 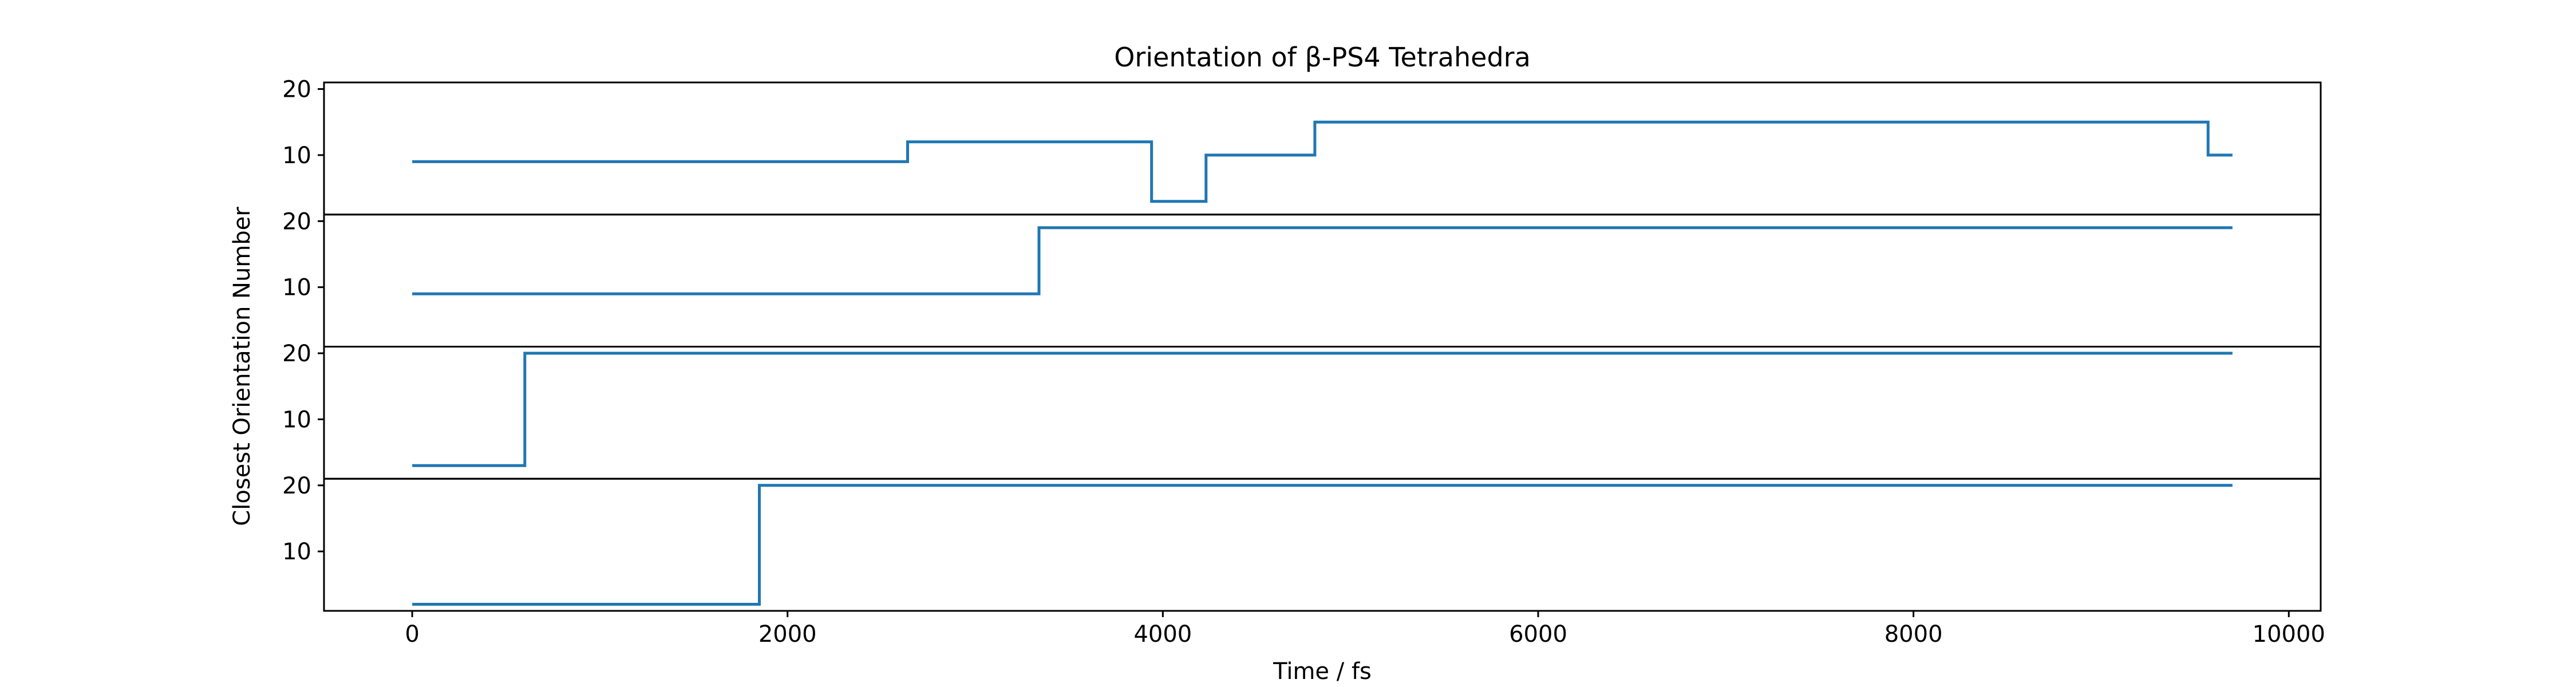 What do you see at coordinates (1365, 629) in the screenshot?
I see `x-axis: 0 2000 4000 6000 8000 10000` at bounding box center [1365, 629].